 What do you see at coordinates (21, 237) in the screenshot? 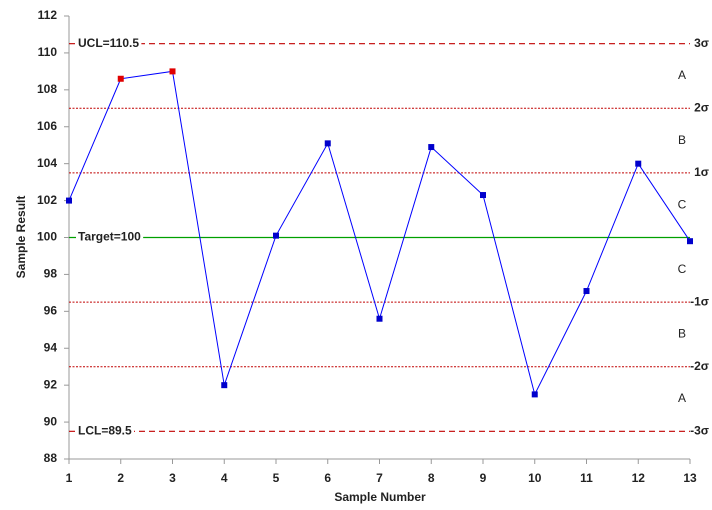
I see `y-axis-title: Sample Result` at bounding box center [21, 237].